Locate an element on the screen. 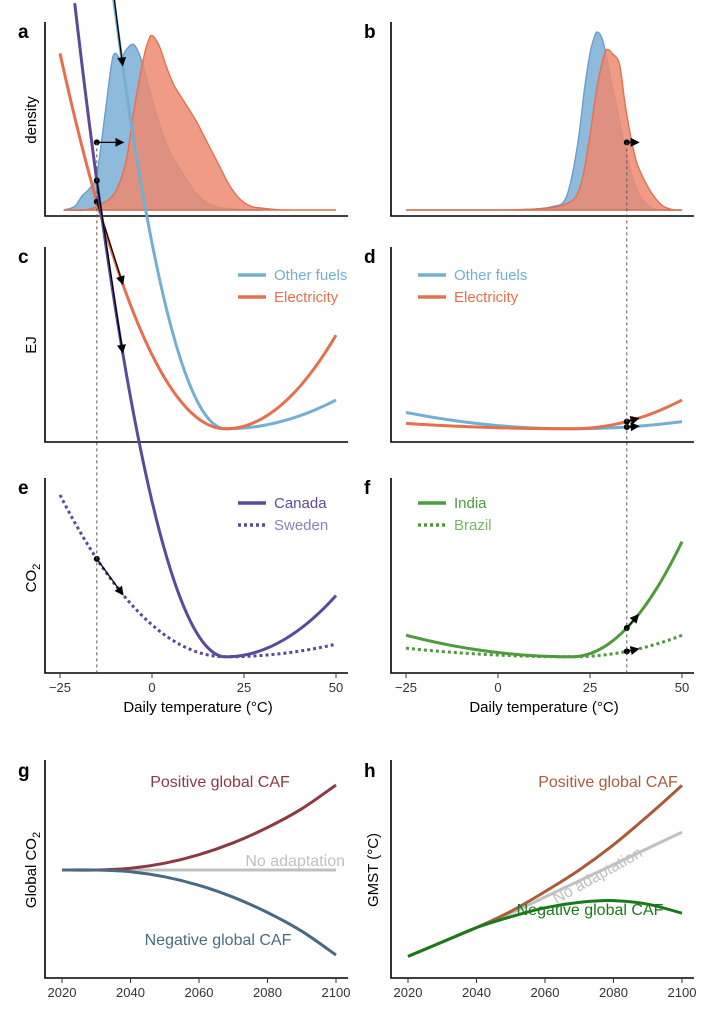 This screenshot has height=1012, width=718. scenario-label-h-0: Positive global CAF is located at coordinates (608, 782).